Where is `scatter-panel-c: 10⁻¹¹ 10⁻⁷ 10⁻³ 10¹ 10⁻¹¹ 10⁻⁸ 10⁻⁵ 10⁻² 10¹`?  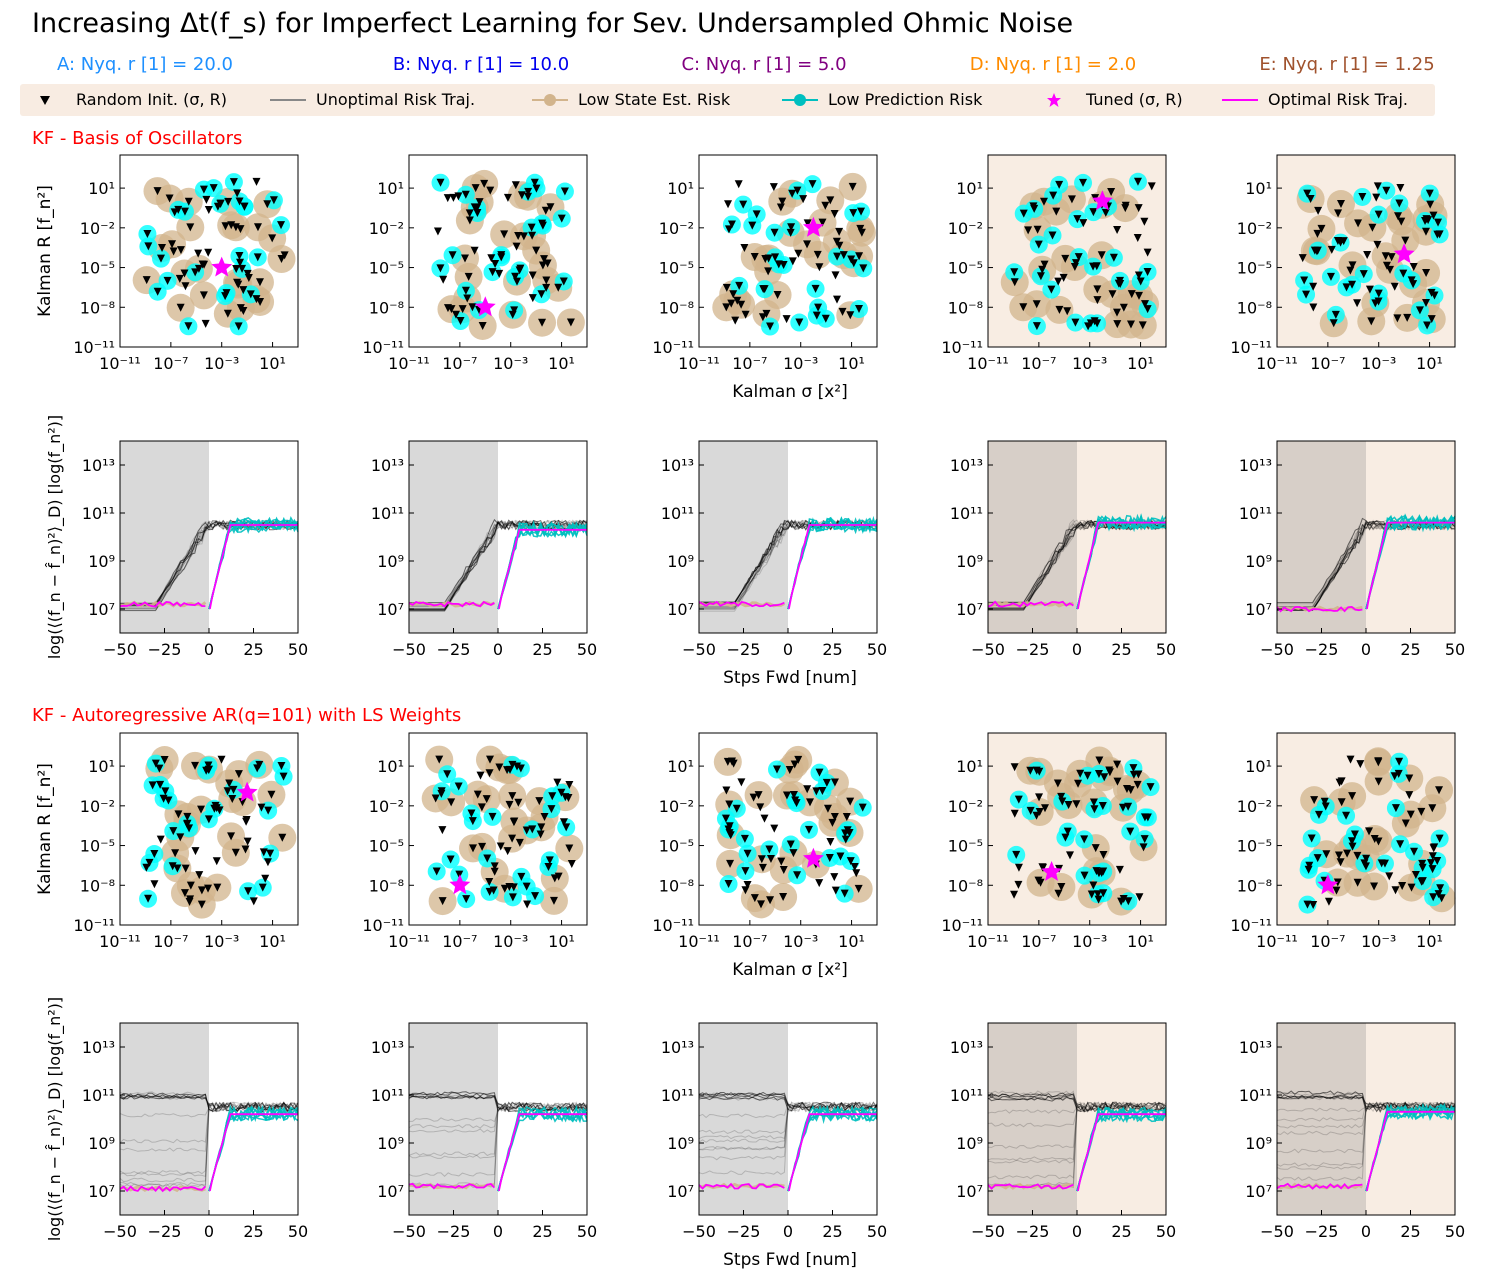 scatter-panel-c: 10⁻¹¹ 10⁻⁷ 10⁻³ 10¹ 10⁻¹¹ 10⁻⁸ 10⁻⁵ 10⁻² 10¹ is located at coordinates (765, 263).